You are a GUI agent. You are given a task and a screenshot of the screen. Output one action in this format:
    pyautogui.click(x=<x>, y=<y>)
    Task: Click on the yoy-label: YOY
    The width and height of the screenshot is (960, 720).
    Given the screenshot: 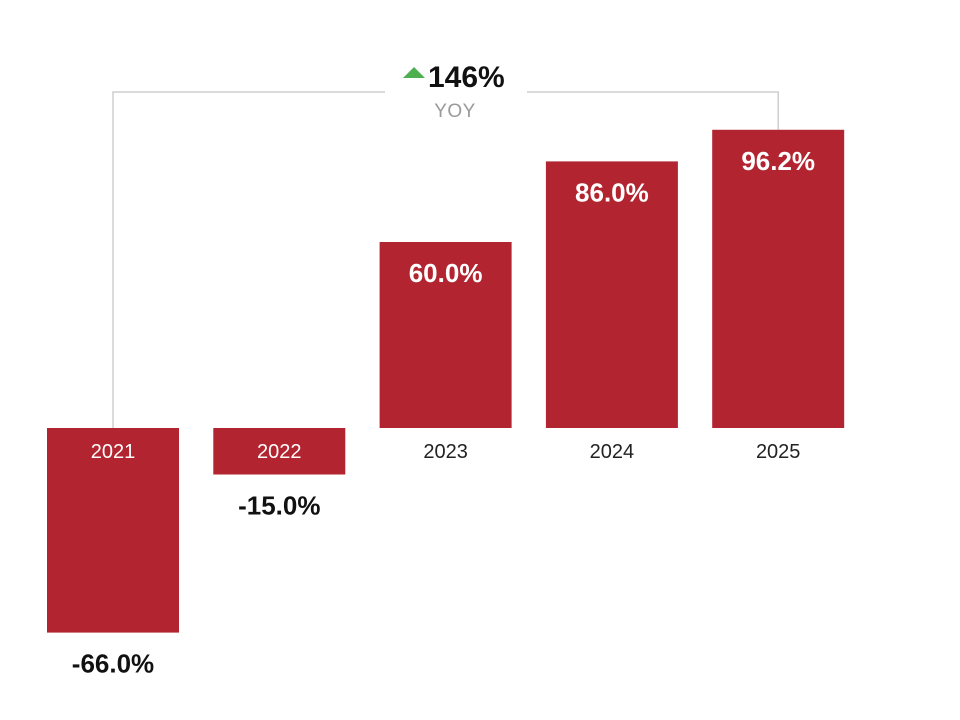 What is the action you would take?
    pyautogui.click(x=455, y=111)
    